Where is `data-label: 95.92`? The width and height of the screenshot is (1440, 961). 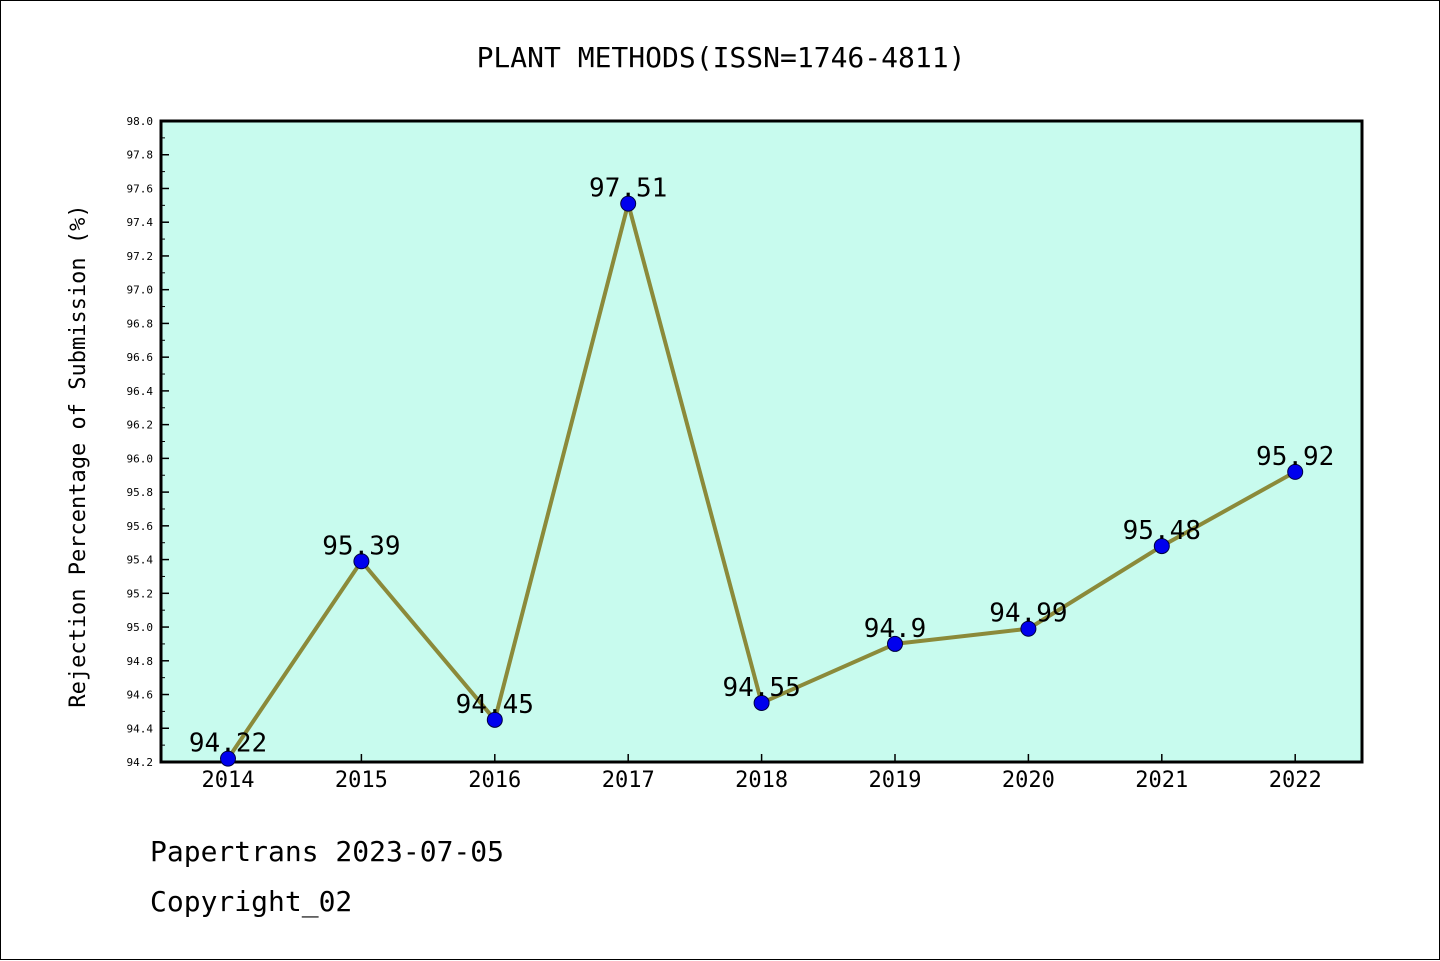
data-label: 95.92 is located at coordinates (1295, 457).